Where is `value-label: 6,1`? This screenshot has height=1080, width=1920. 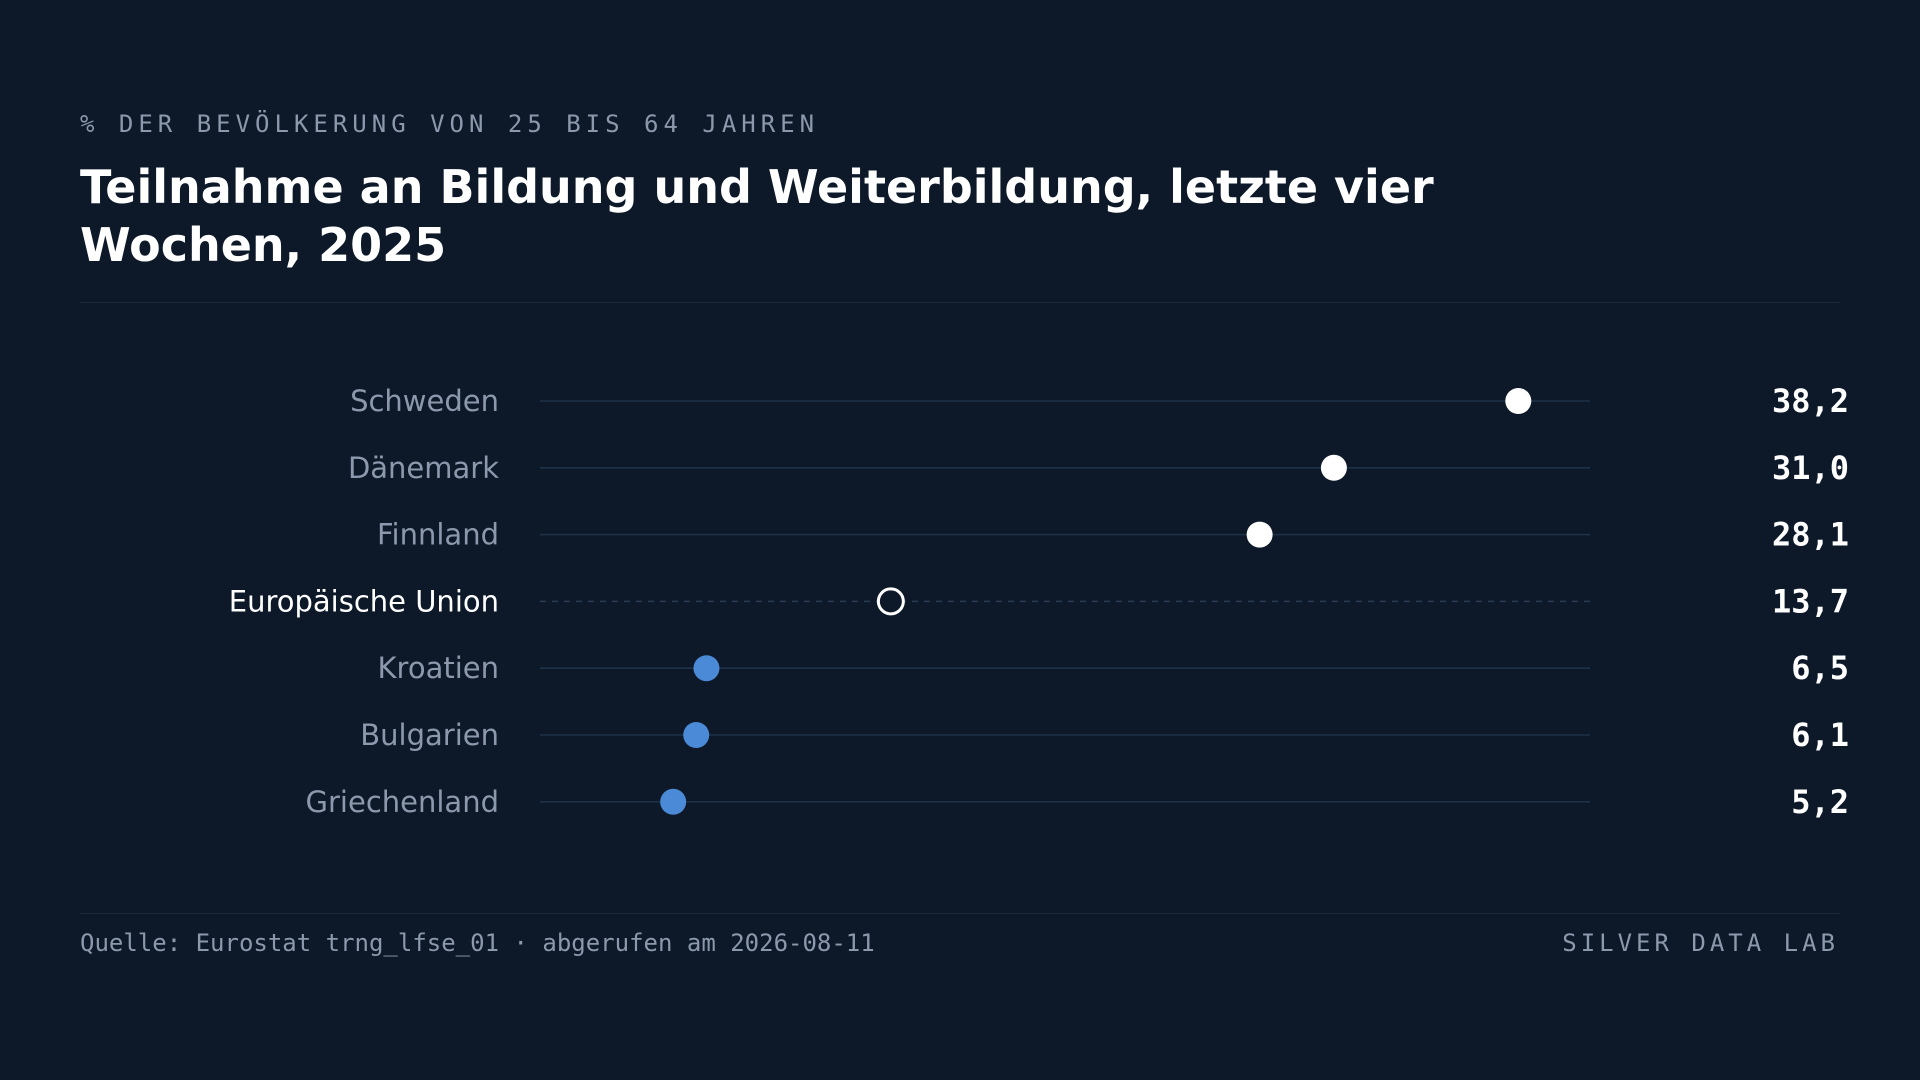
value-label: 6,1 is located at coordinates (1820, 735).